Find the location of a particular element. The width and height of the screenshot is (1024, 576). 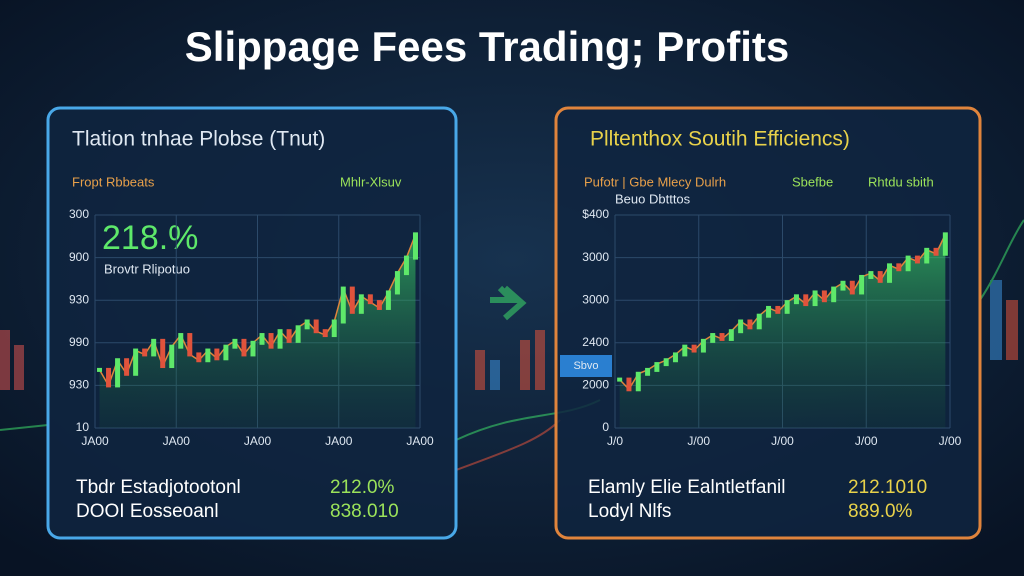

legend-entry: Sbefbe is located at coordinates (812, 181).